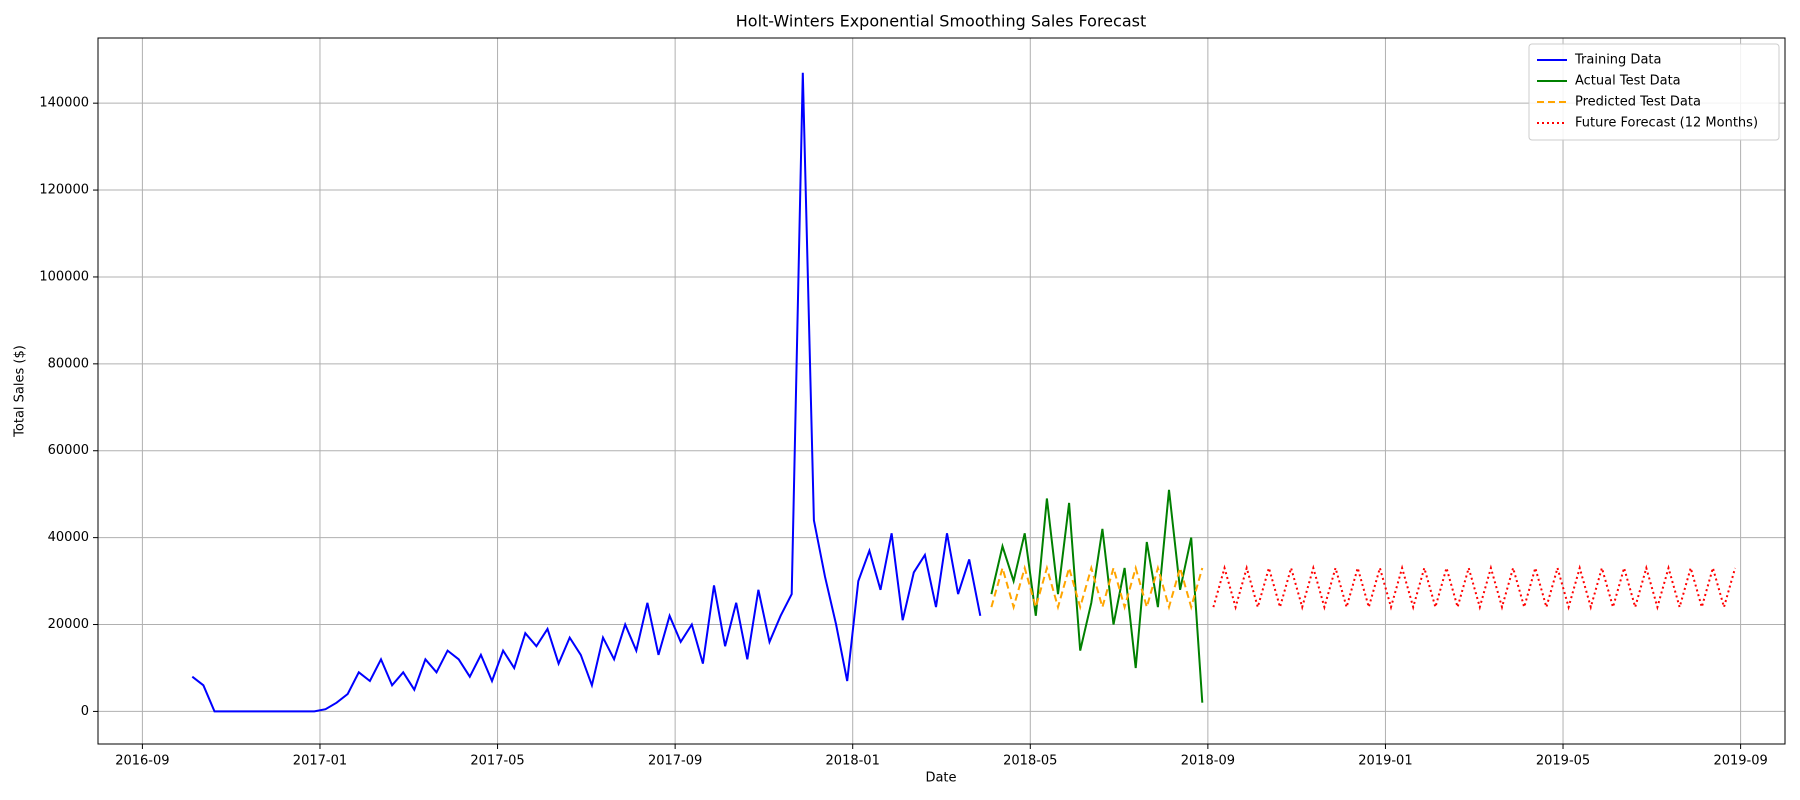 Image resolution: width=1800 pixels, height=800 pixels. What do you see at coordinates (320, 761) in the screenshot?
I see `x-tick-label: 2017-01` at bounding box center [320, 761].